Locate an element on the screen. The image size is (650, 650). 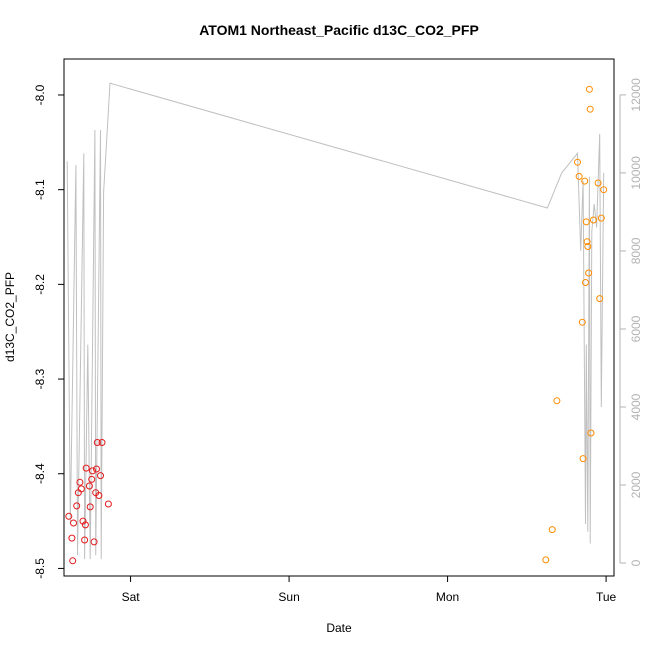
x-tick-label-4: Tue is located at coordinates (606, 597).